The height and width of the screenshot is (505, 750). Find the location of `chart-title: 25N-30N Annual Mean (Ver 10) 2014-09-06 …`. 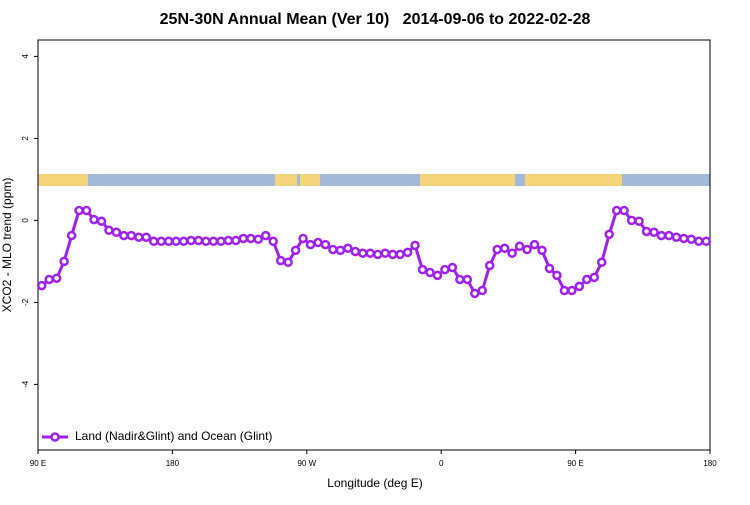

chart-title: 25N-30N Annual Mean (Ver 10) 2014-09-06 … is located at coordinates (375, 19).